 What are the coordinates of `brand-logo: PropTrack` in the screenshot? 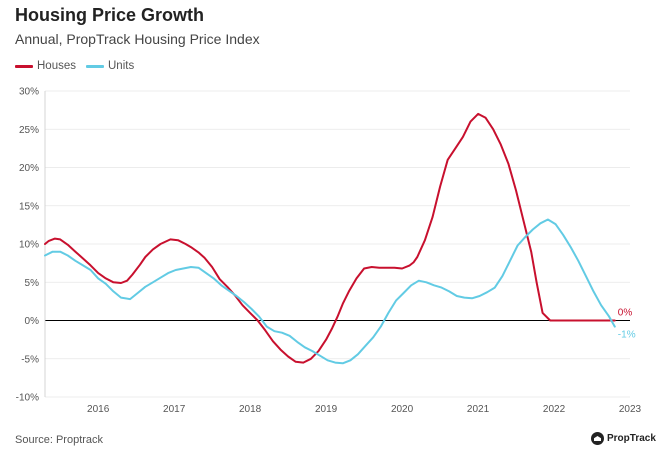 It's located at (623, 438).